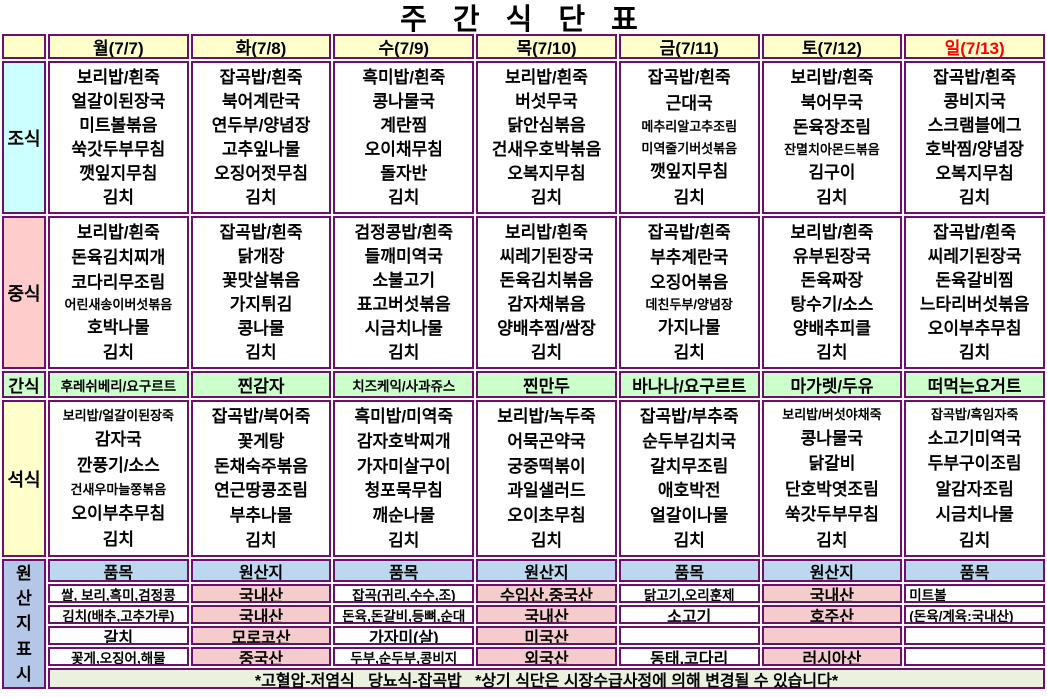 This screenshot has width=1047, height=698. Describe the element at coordinates (546, 280) in the screenshot. I see `menu-item: 돈육김치볶음` at that location.